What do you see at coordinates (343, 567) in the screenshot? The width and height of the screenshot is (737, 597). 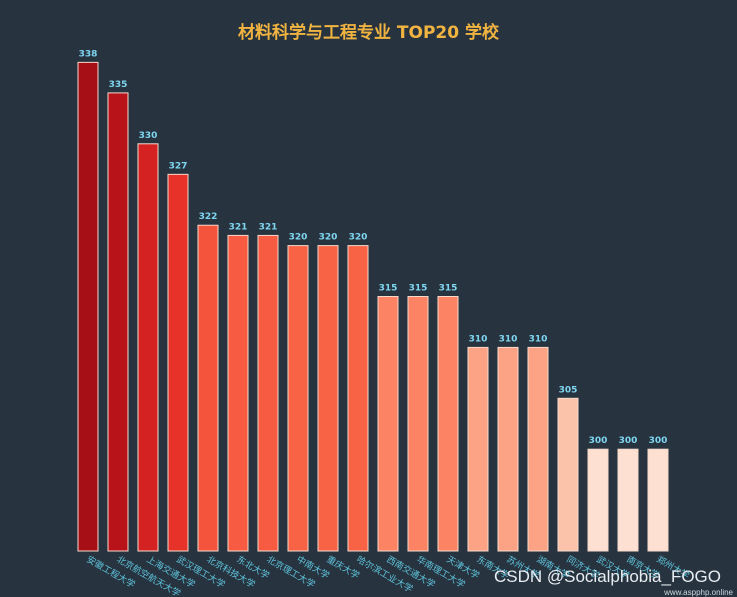 I see `category-label: 重庆大学` at bounding box center [343, 567].